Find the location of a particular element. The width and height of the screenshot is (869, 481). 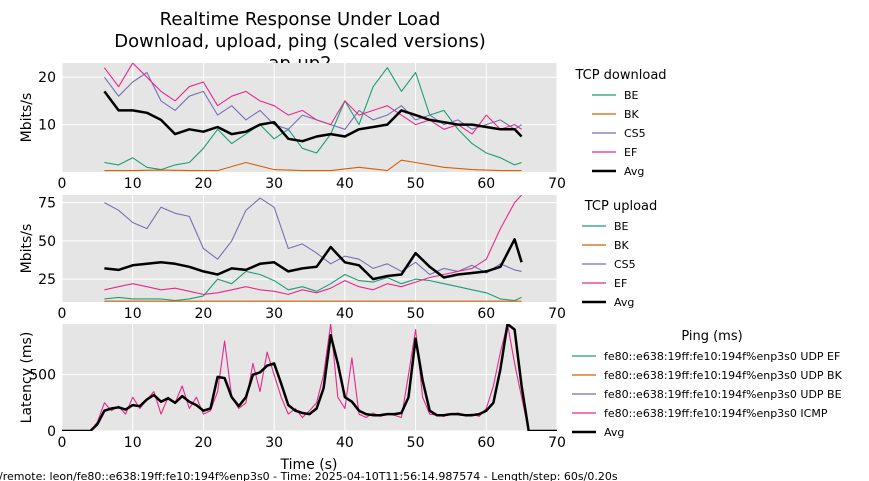

series-line-bk is located at coordinates (313, 165).